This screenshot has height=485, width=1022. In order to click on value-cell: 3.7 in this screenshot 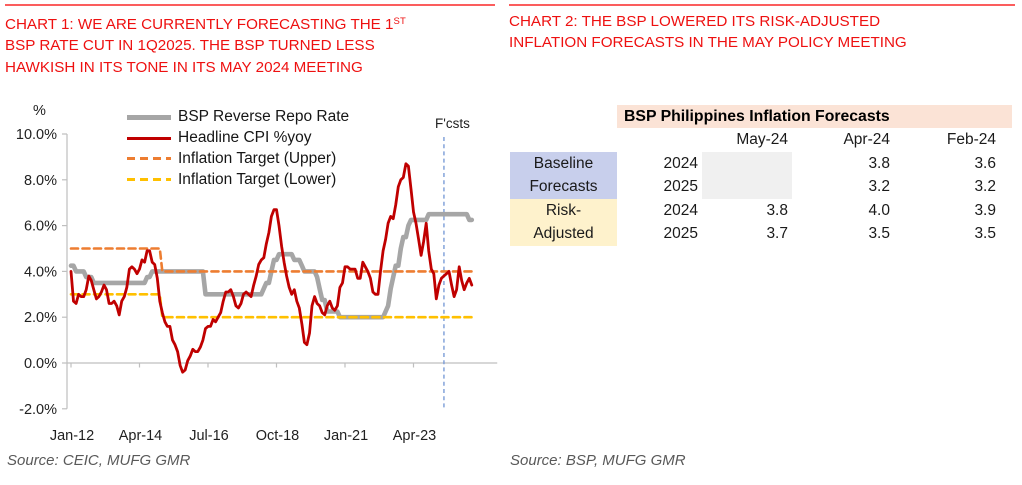, I will do `click(777, 234)`.